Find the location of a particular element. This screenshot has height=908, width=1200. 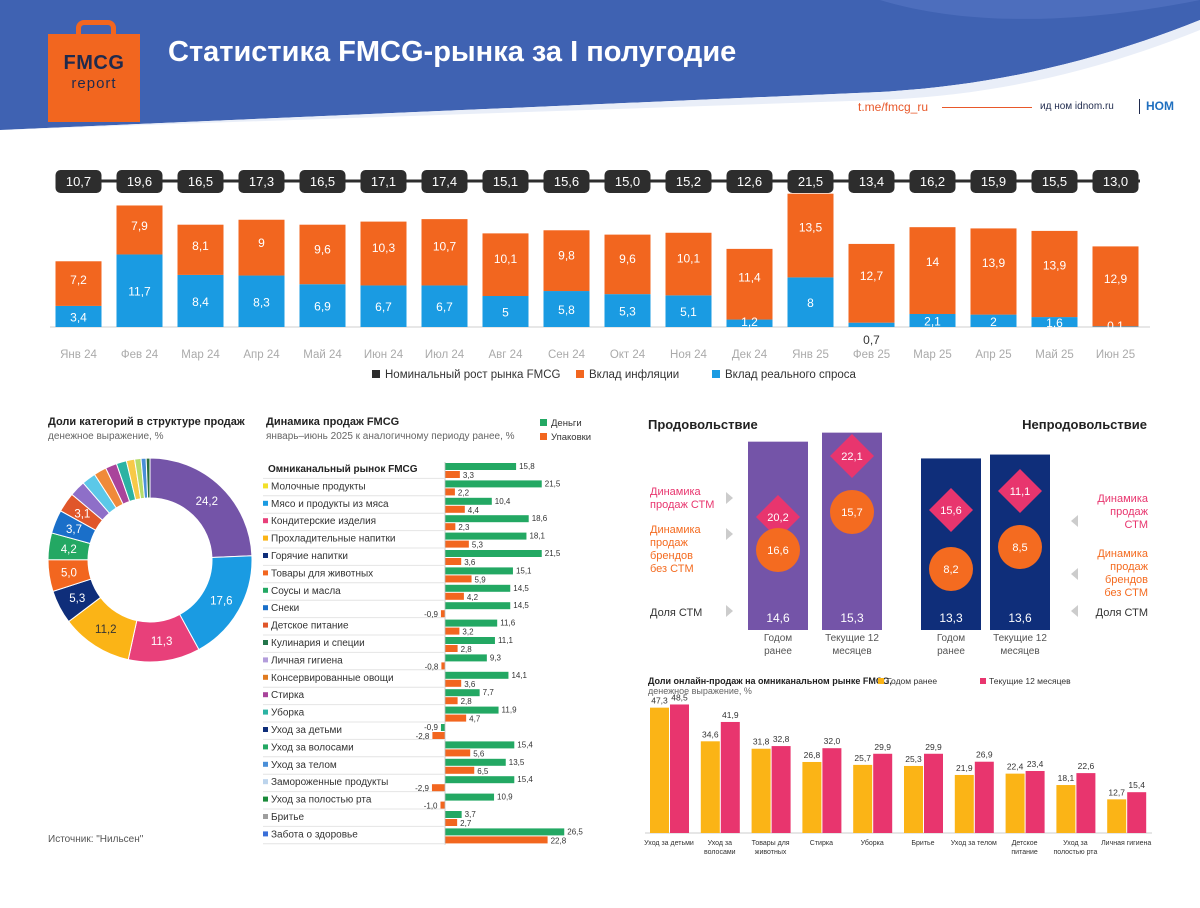

label-packs: 6,5 is located at coordinates (483, 771).